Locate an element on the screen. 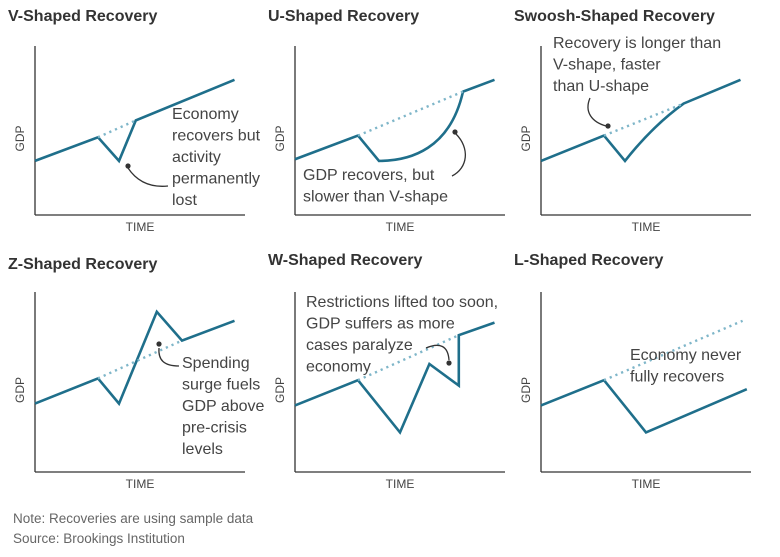  chart-title: U-Shaped Recovery is located at coordinates (344, 16).